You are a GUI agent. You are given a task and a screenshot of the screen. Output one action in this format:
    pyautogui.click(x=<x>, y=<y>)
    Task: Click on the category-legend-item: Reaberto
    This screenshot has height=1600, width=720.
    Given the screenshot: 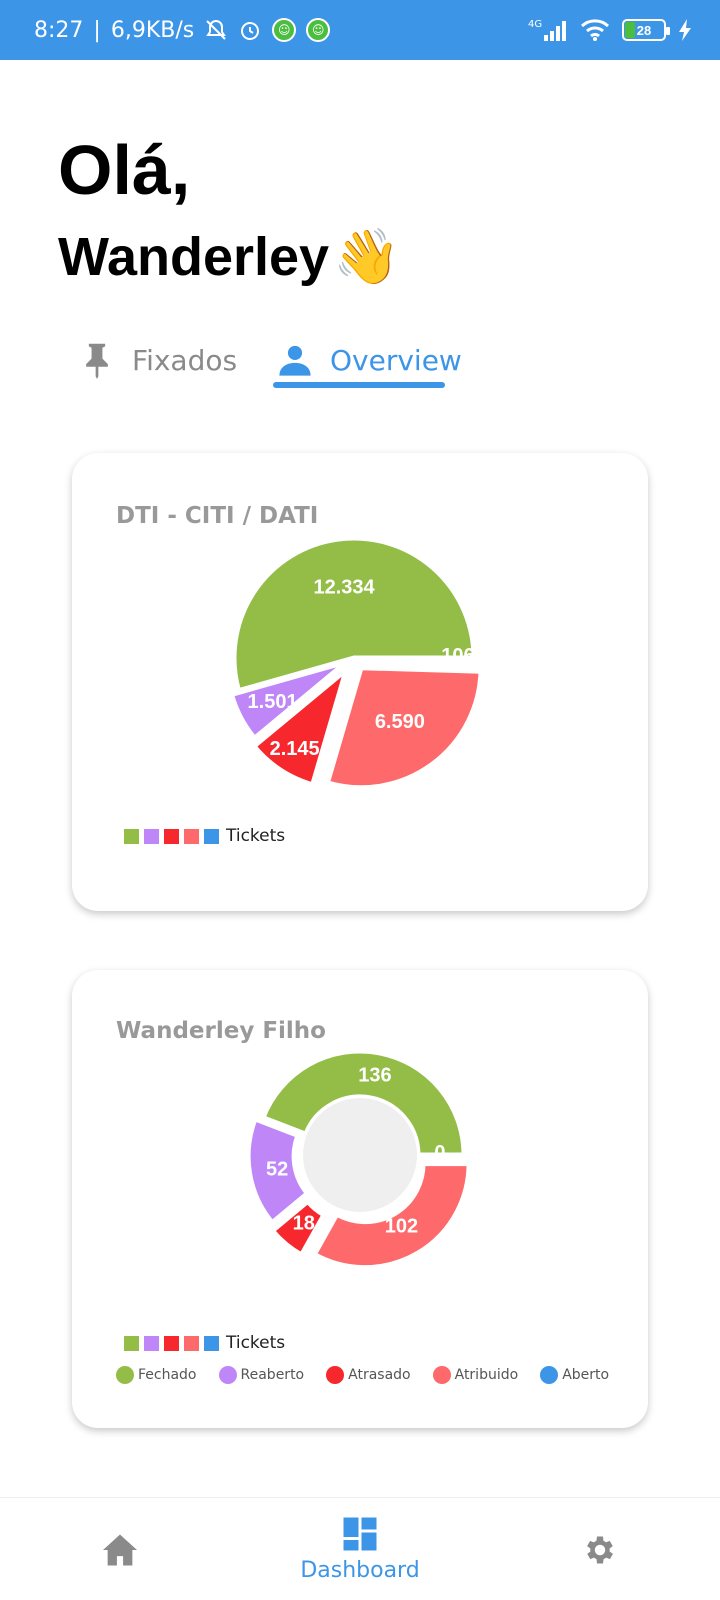 What is the action you would take?
    pyautogui.click(x=261, y=1375)
    